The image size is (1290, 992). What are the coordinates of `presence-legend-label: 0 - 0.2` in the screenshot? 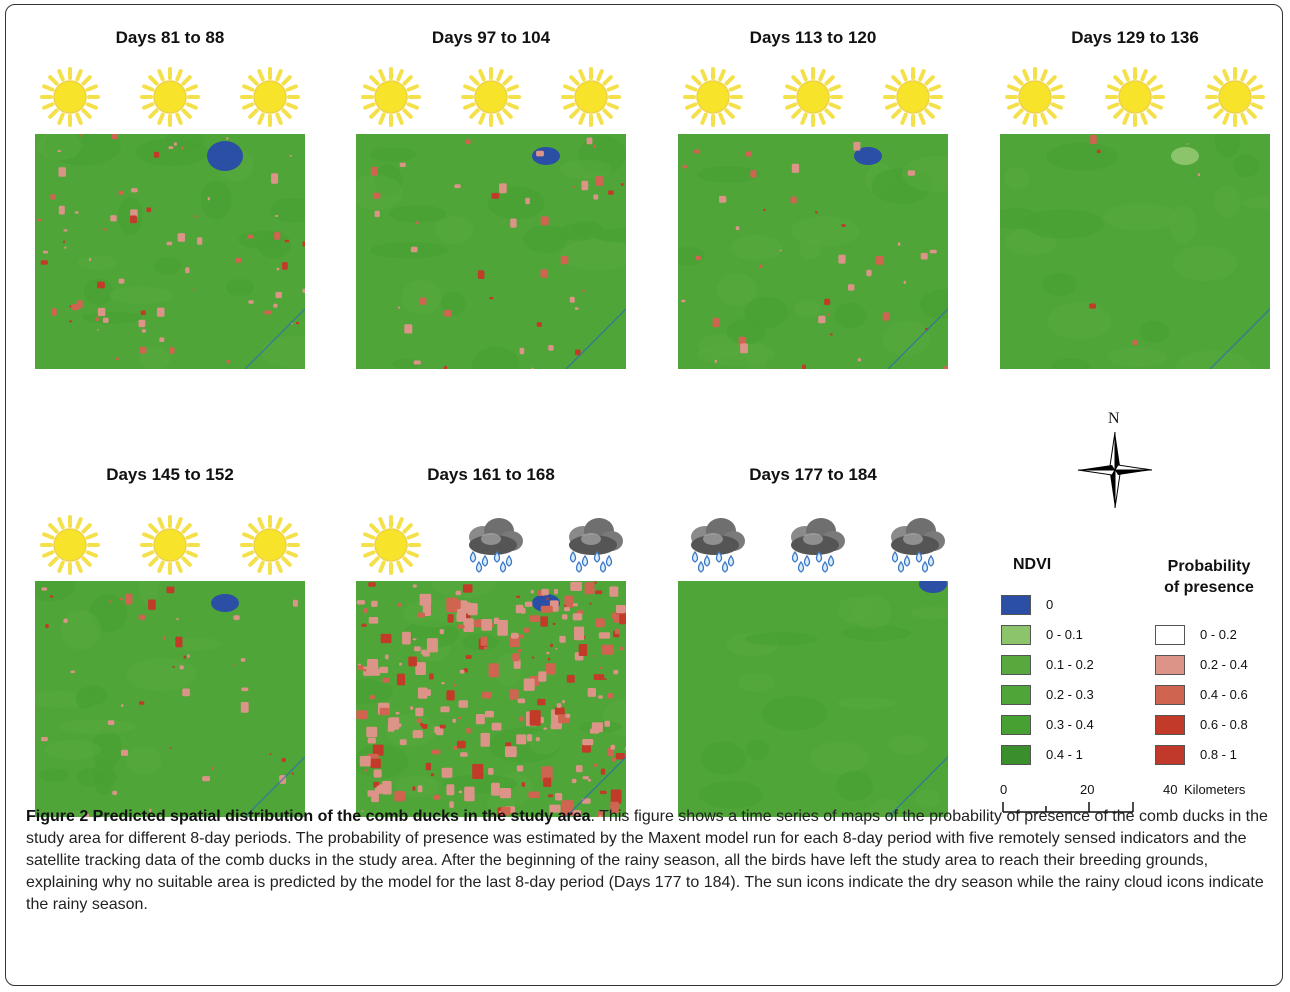 It's located at (1218, 634).